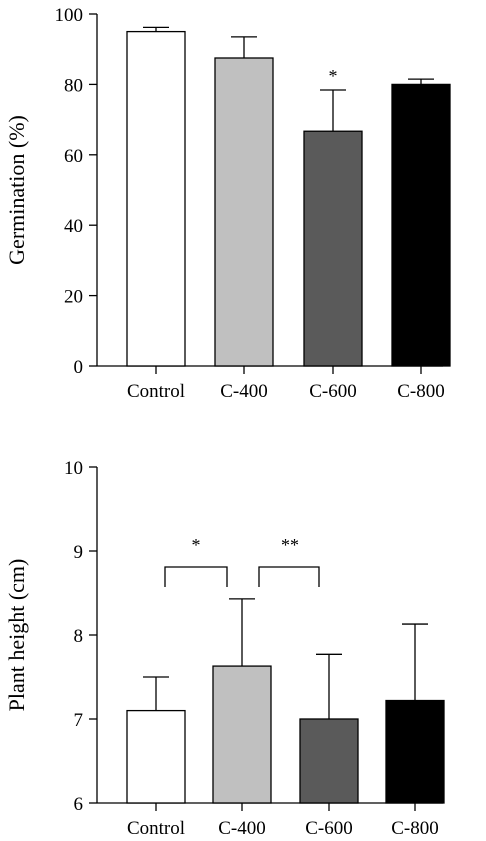 Image resolution: width=486 pixels, height=841 pixels. I want to click on y-tick-label: 40, so click(73, 226).